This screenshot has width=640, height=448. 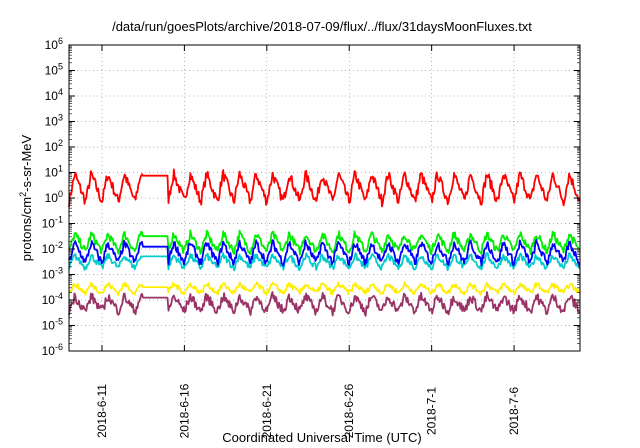 What do you see at coordinates (52, 223) in the screenshot?
I see `y-tick-label: 10⁻¹` at bounding box center [52, 223].